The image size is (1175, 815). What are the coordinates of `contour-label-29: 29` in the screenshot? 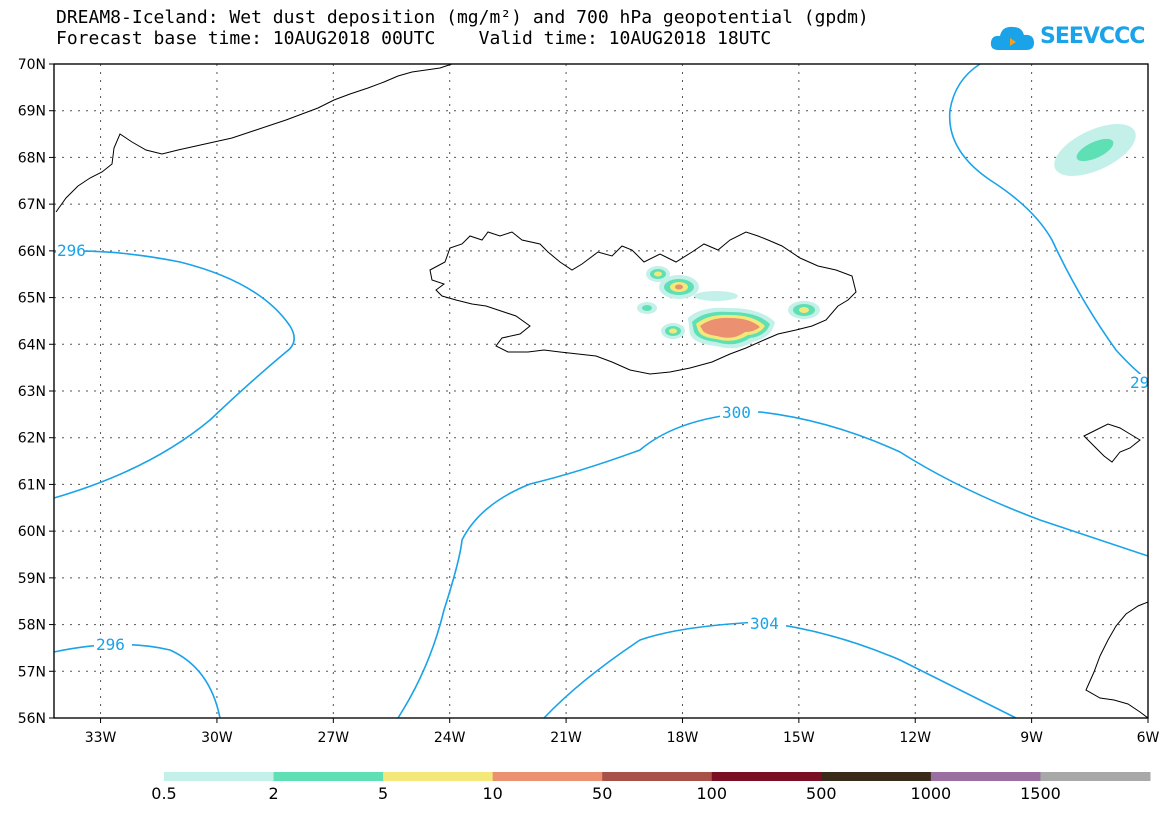 It's located at (1139, 382).